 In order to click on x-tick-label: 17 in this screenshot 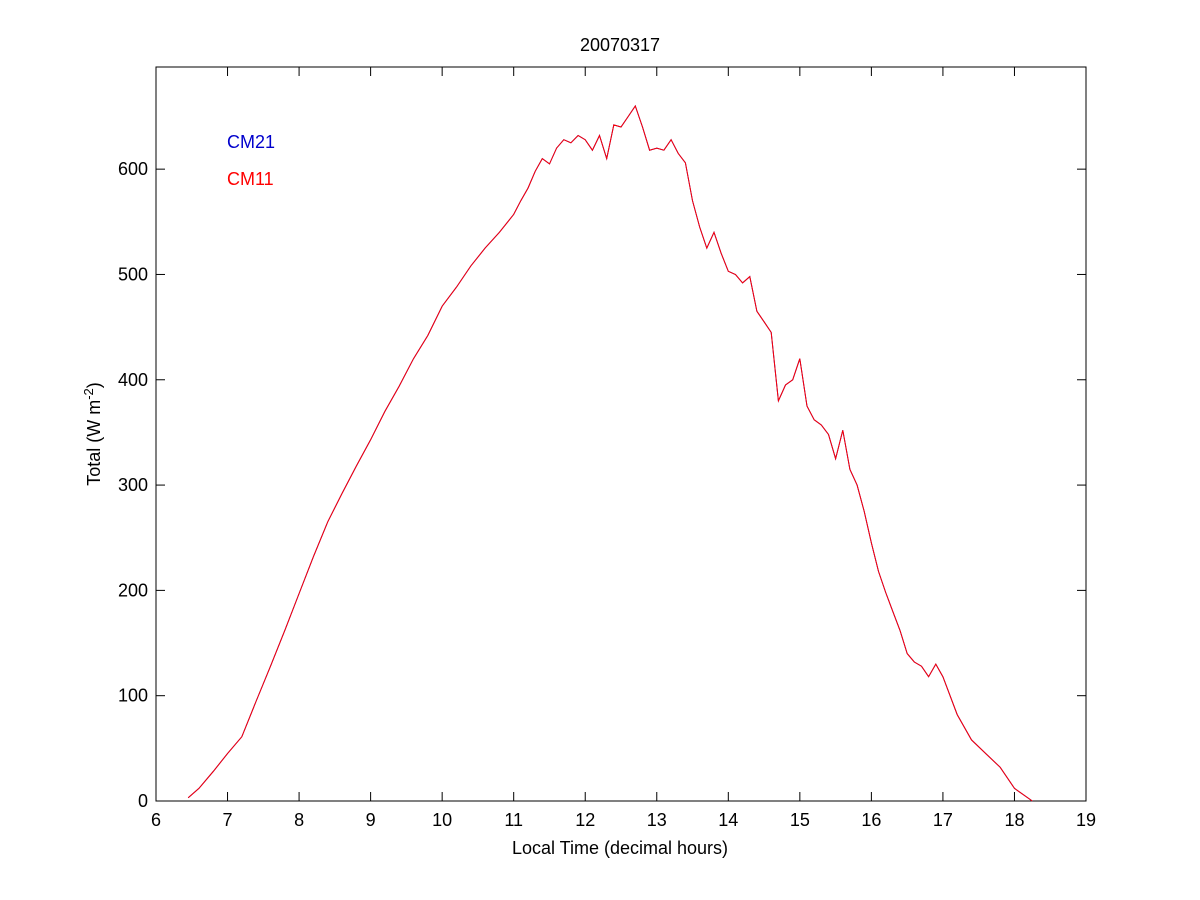, I will do `click(943, 820)`.